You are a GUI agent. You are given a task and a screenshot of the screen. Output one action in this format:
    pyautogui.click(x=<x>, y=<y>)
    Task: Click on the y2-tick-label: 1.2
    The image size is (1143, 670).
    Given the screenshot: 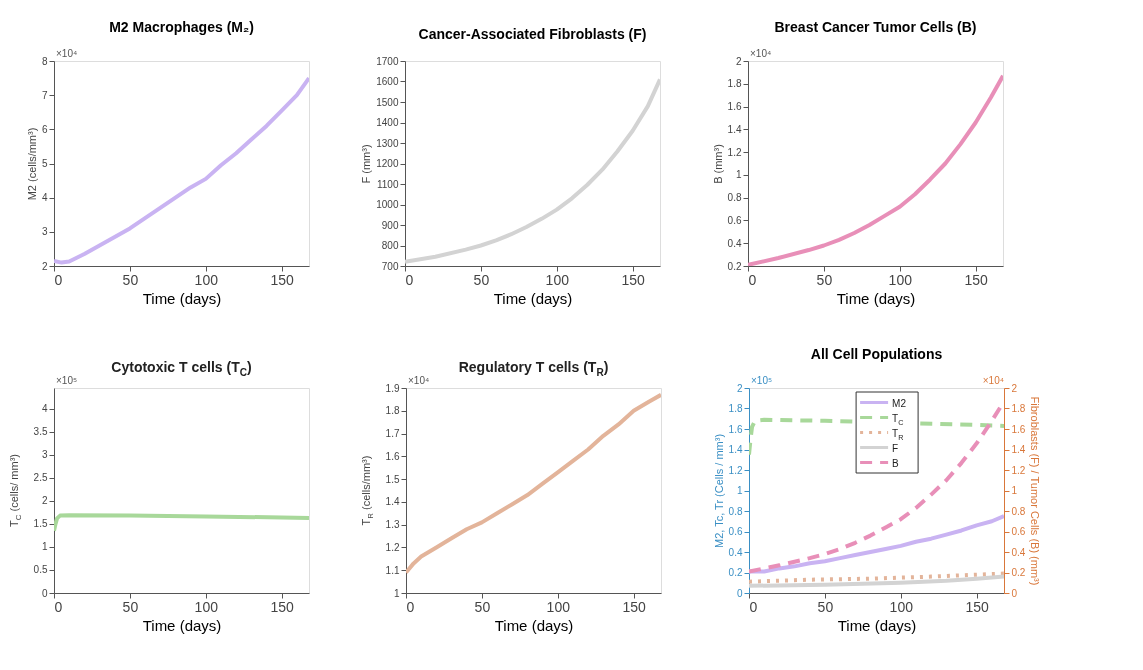 What is the action you would take?
    pyautogui.click(x=1018, y=470)
    